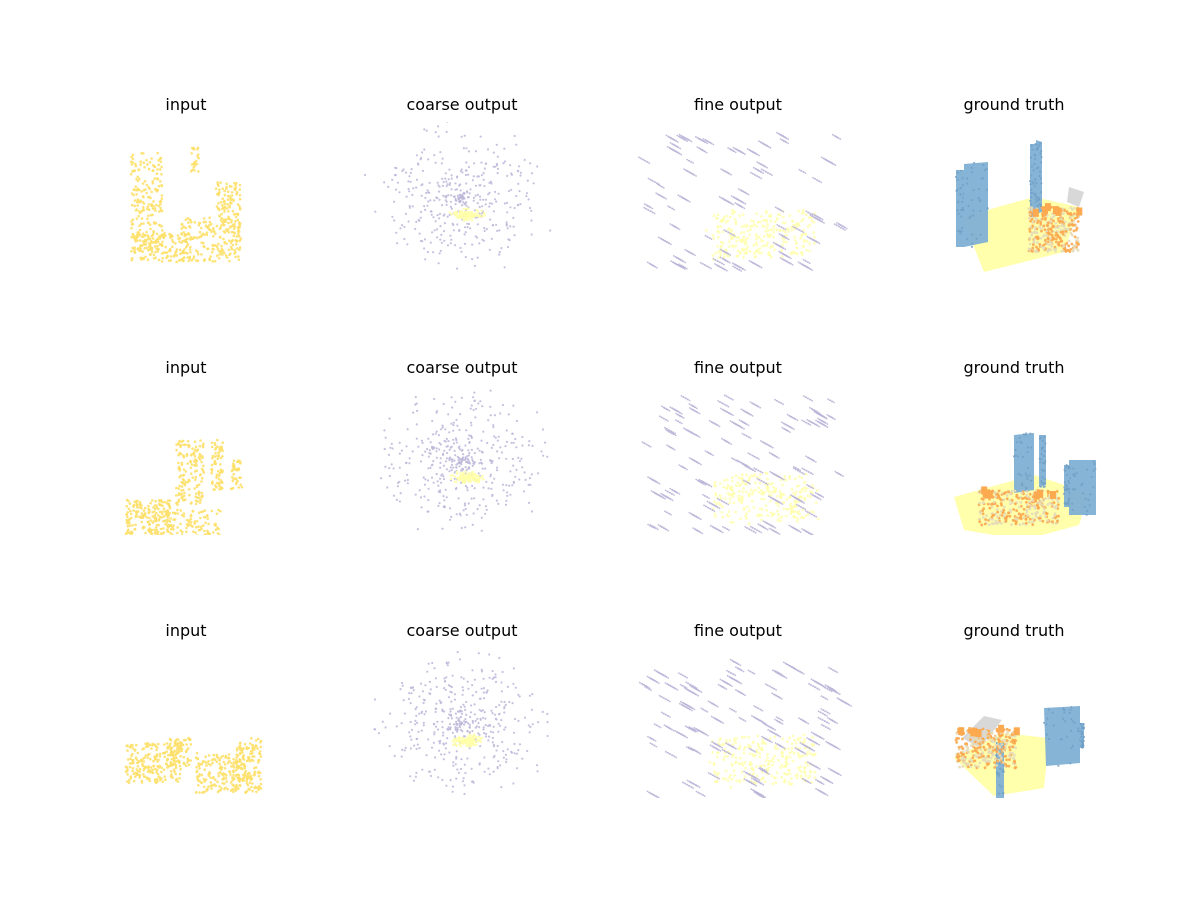 Image resolution: width=1200 pixels, height=900 pixels. Describe the element at coordinates (477, 214) in the screenshot. I see `coarse-floor-point` at that location.